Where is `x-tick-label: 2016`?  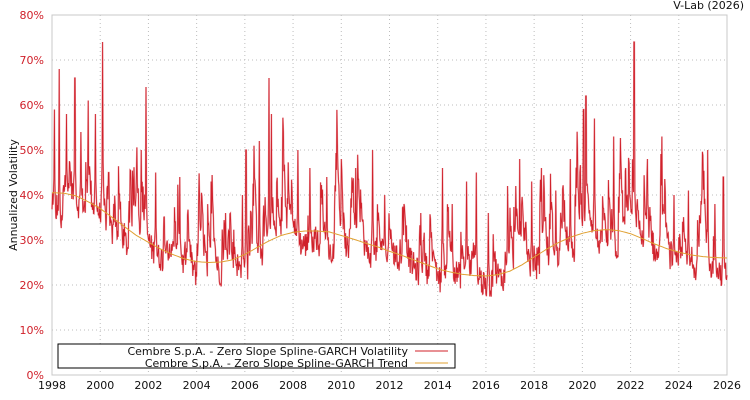
x-tick-label: 2016 is located at coordinates (486, 385).